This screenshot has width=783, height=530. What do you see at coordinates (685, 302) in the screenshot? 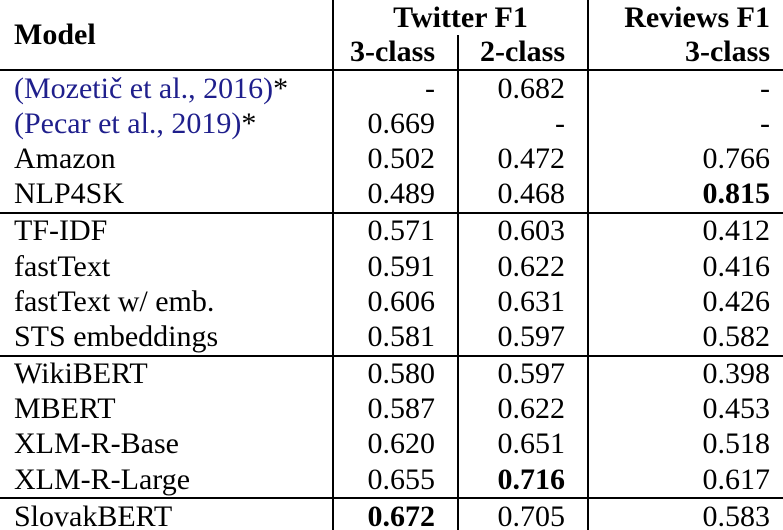
I see `score-cell: 0.426` at bounding box center [685, 302].